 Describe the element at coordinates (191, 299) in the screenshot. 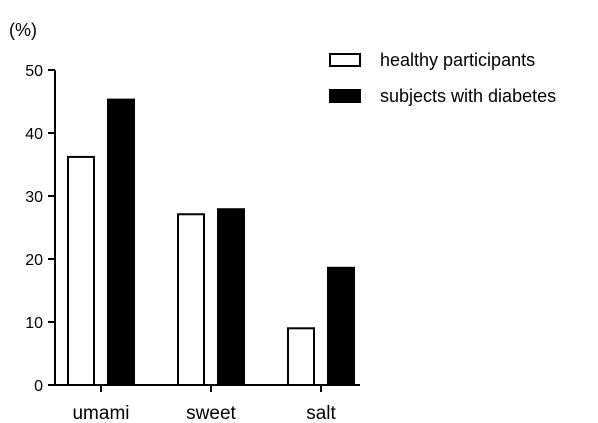

I see `bar-sweet-healthy` at that location.